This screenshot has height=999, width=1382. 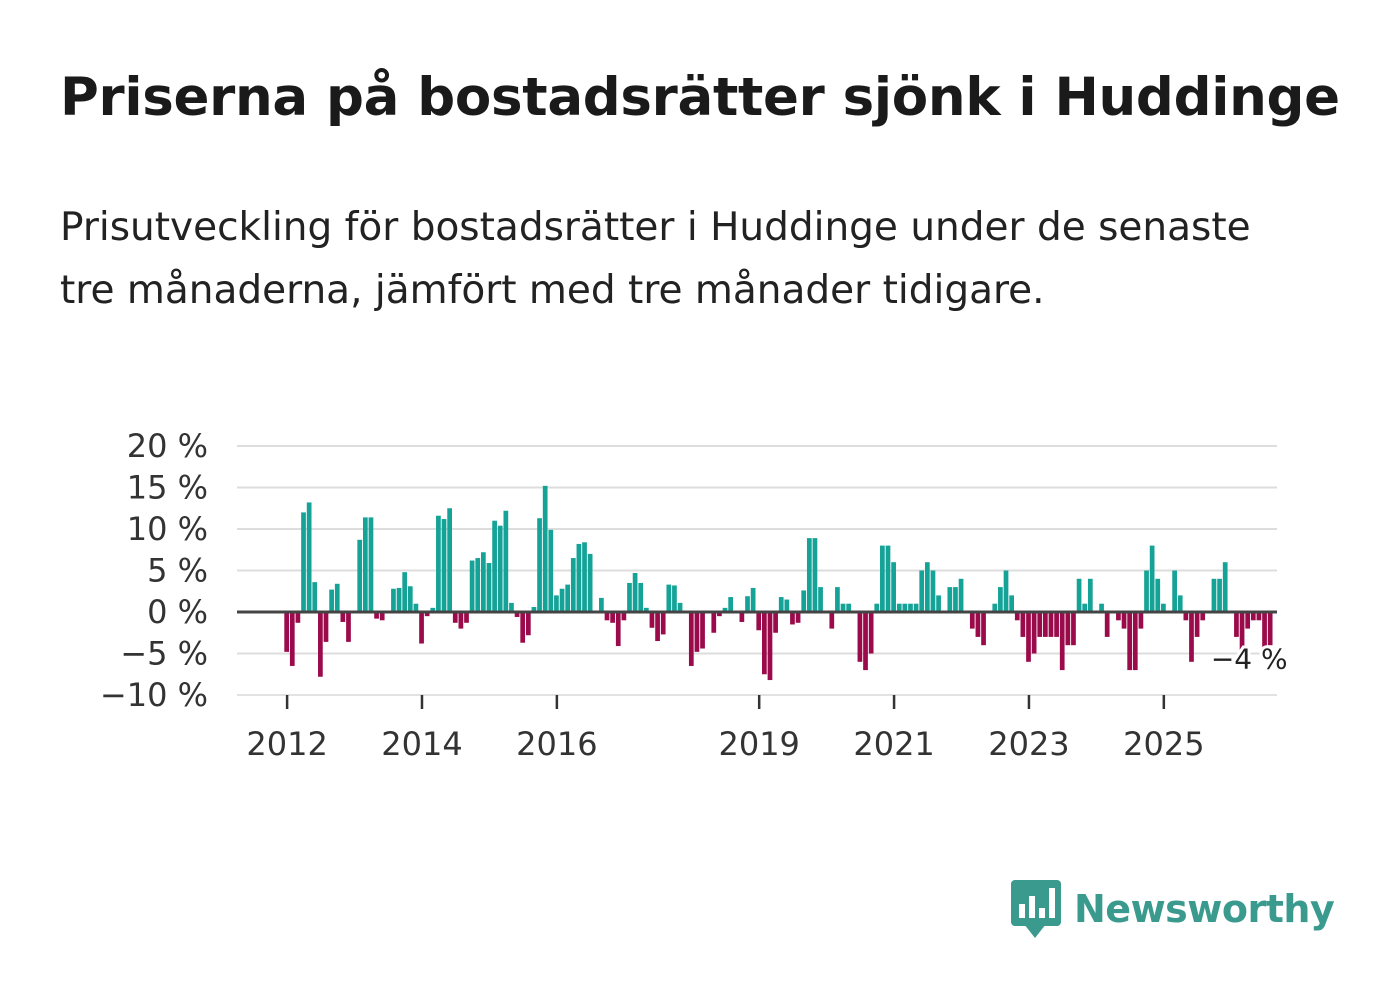 What do you see at coordinates (286, 744) in the screenshot?
I see `x-tick-label: 2012` at bounding box center [286, 744].